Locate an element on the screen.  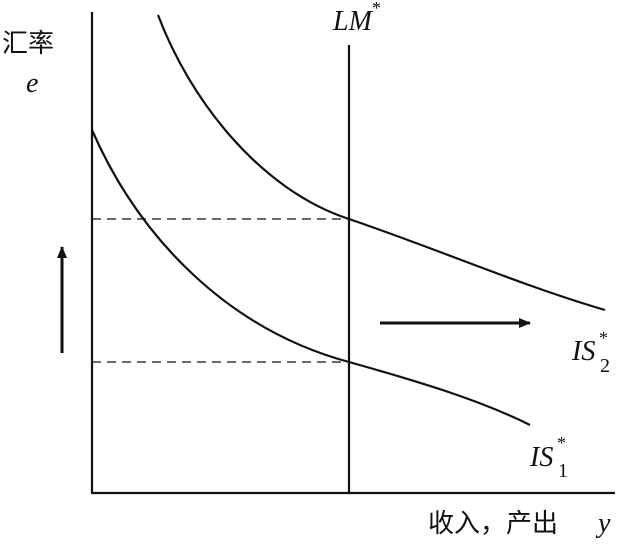
x-axis-label: 收入，产出 is located at coordinates (493, 524).